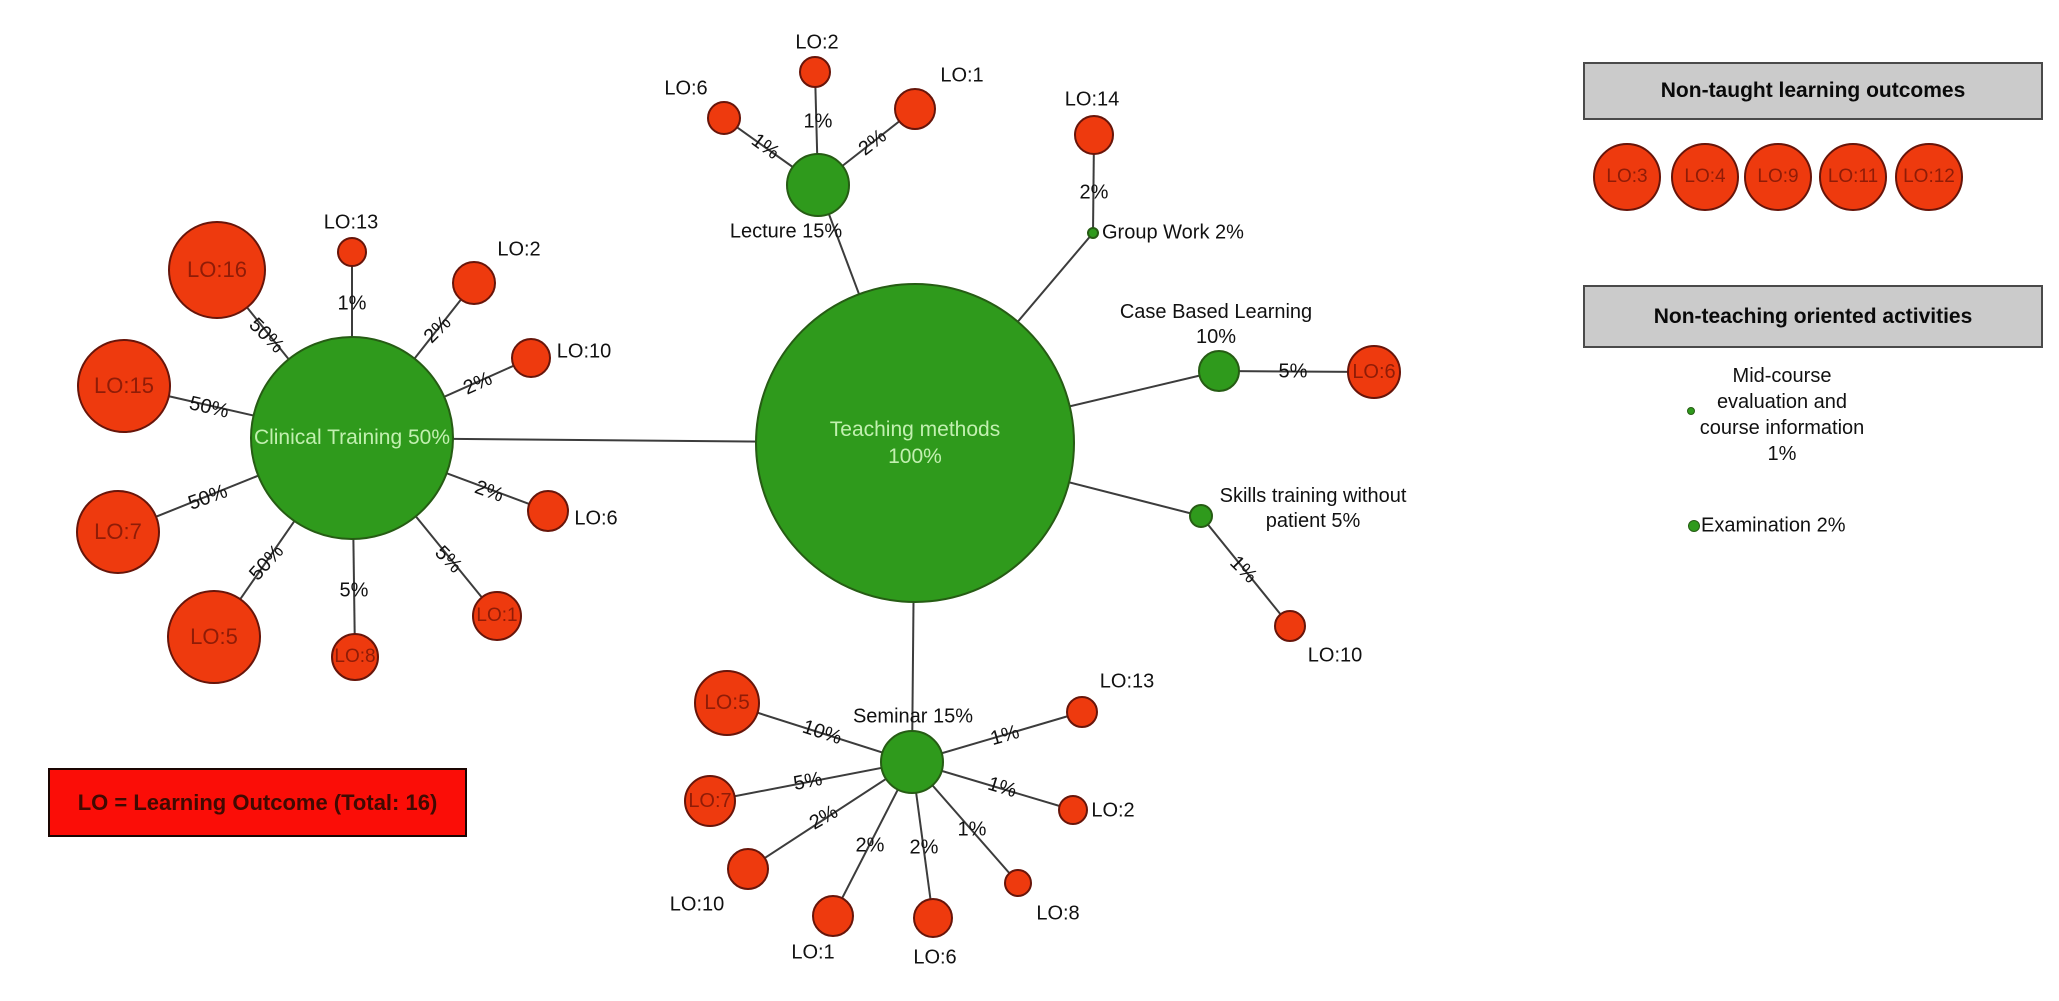  Describe the element at coordinates (913, 716) in the screenshot. I see `label-seminar: Seminar 15%` at that location.